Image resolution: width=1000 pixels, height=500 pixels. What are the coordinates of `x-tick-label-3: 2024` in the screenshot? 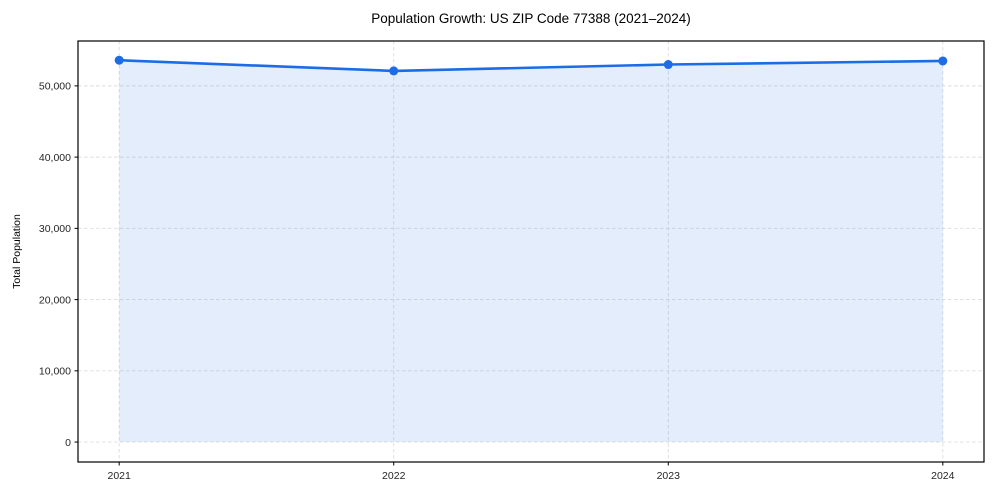 It's located at (943, 476).